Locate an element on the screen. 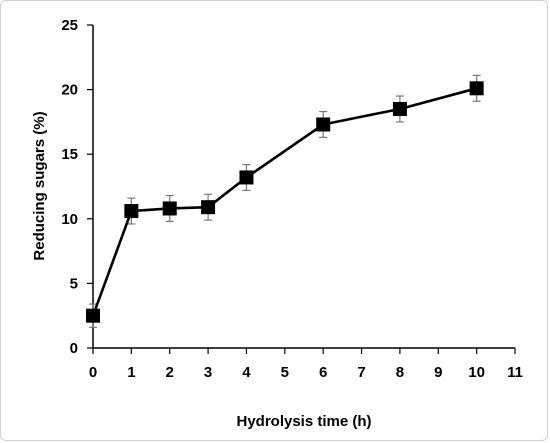 The image size is (550, 443). y-tick-label: 25 is located at coordinates (69, 25).